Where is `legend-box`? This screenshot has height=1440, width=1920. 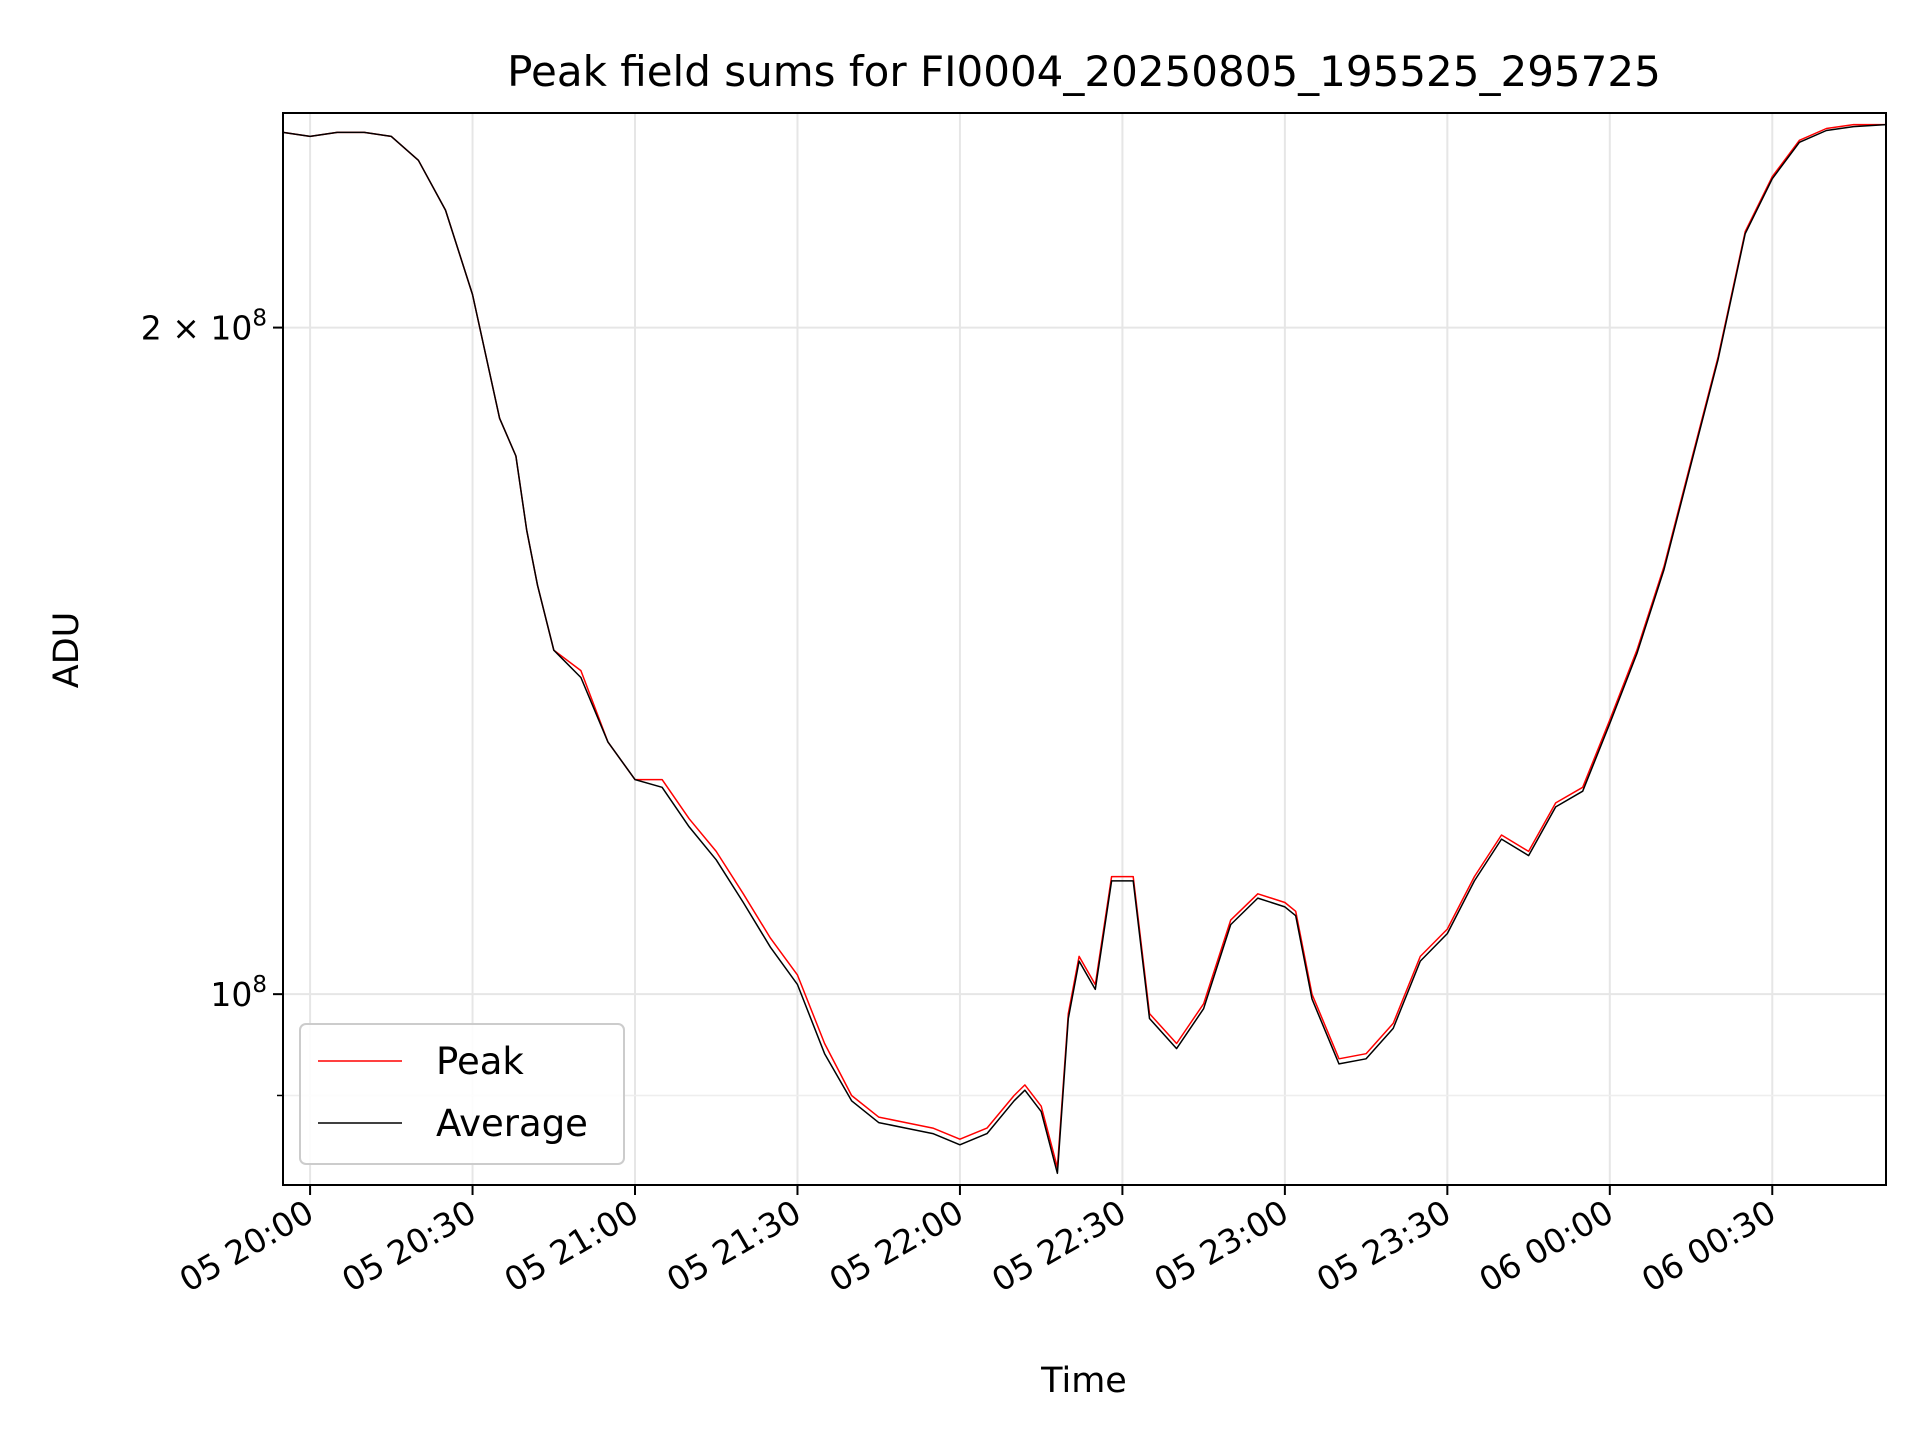 legend-box is located at coordinates (462, 1094).